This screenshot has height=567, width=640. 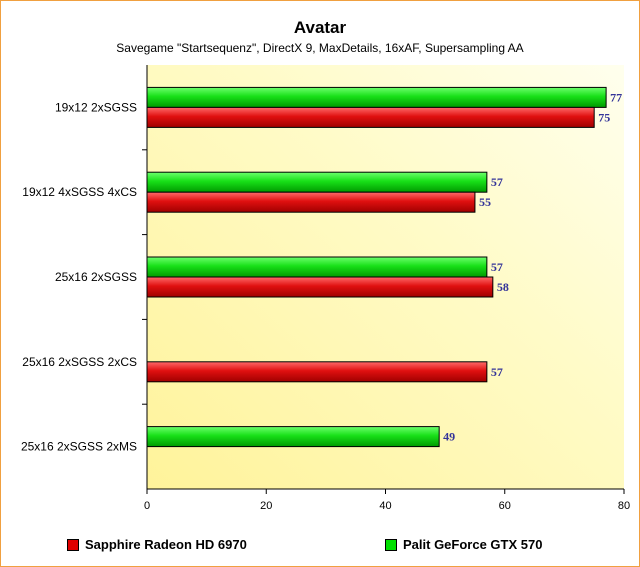 I want to click on x-tick-label: 60, so click(x=505, y=506).